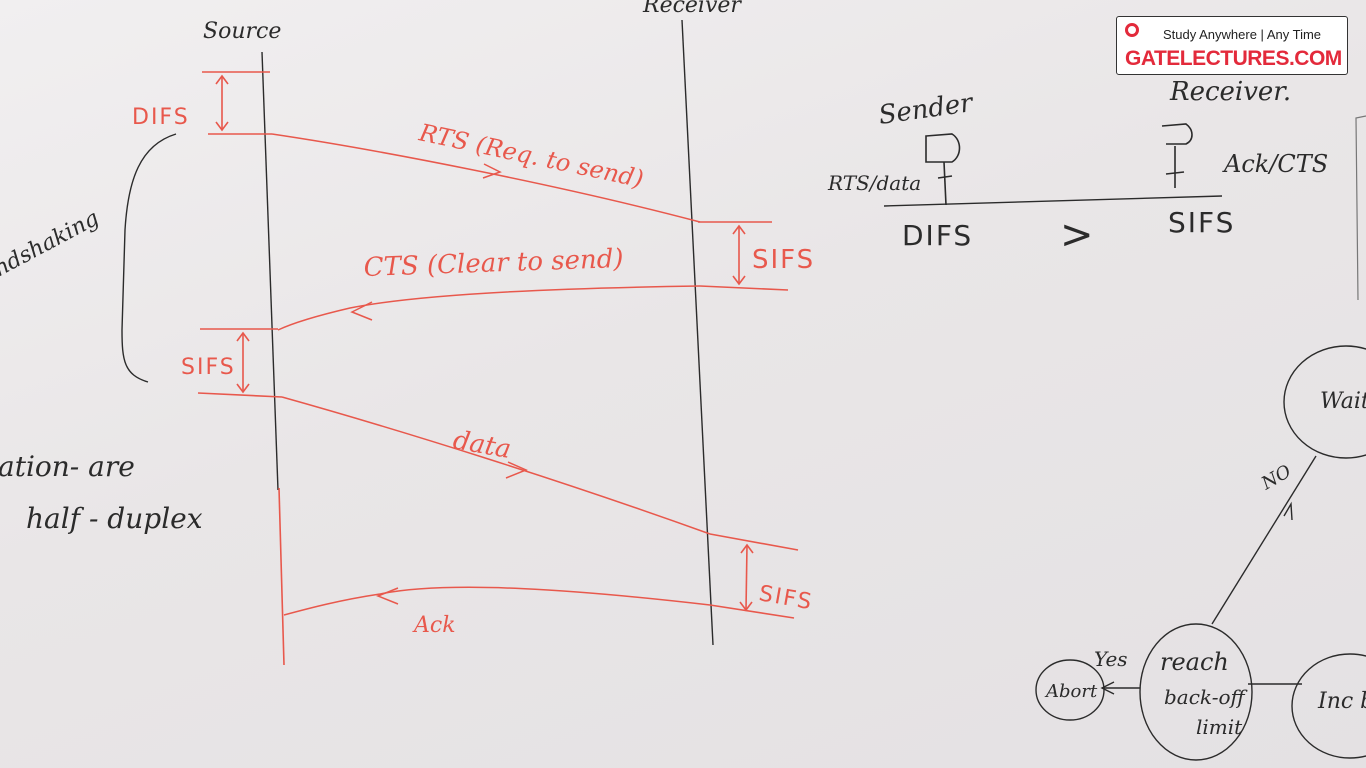  I want to click on side-note-line-2: half - duplex, so click(114, 518).